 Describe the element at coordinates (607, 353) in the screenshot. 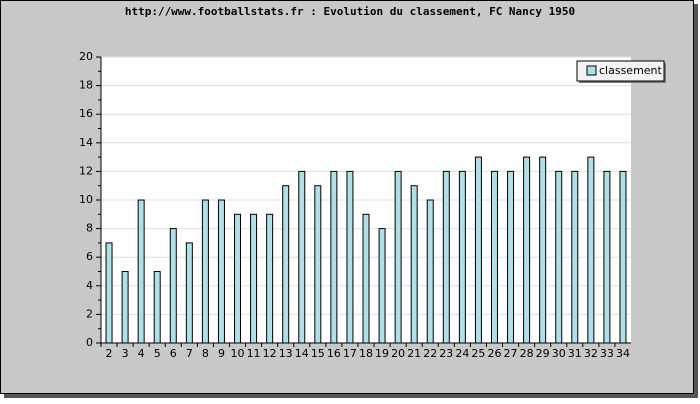

I see `x-tick-label: 33` at that location.